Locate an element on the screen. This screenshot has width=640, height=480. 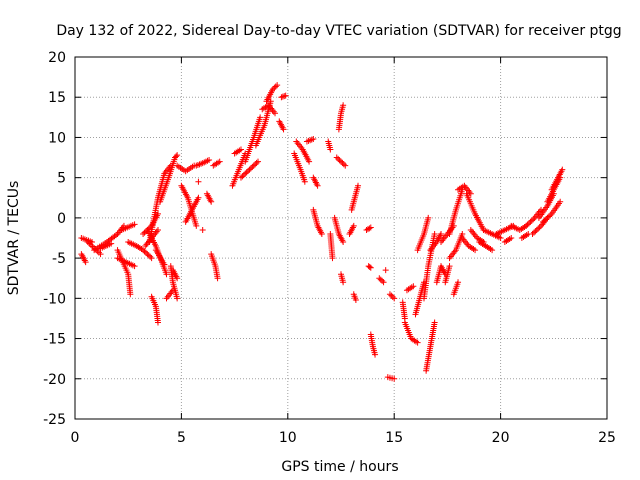
x-tick-label: 10 is located at coordinates (288, 438).